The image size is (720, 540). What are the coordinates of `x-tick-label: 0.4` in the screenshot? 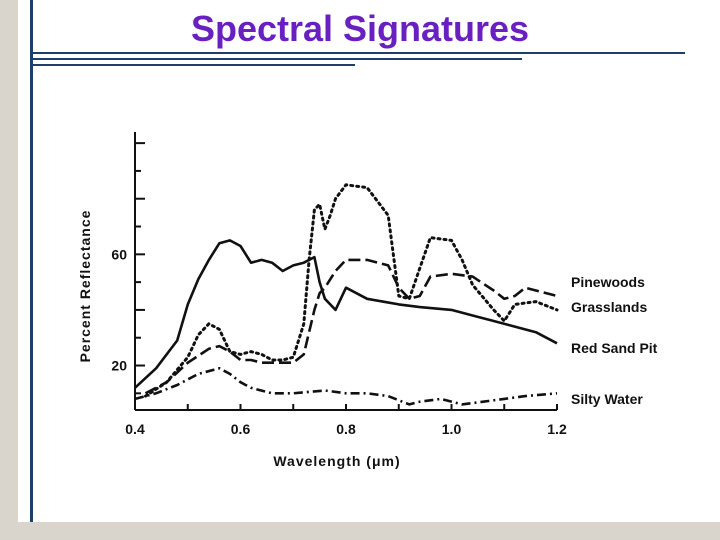 It's located at (135, 429).